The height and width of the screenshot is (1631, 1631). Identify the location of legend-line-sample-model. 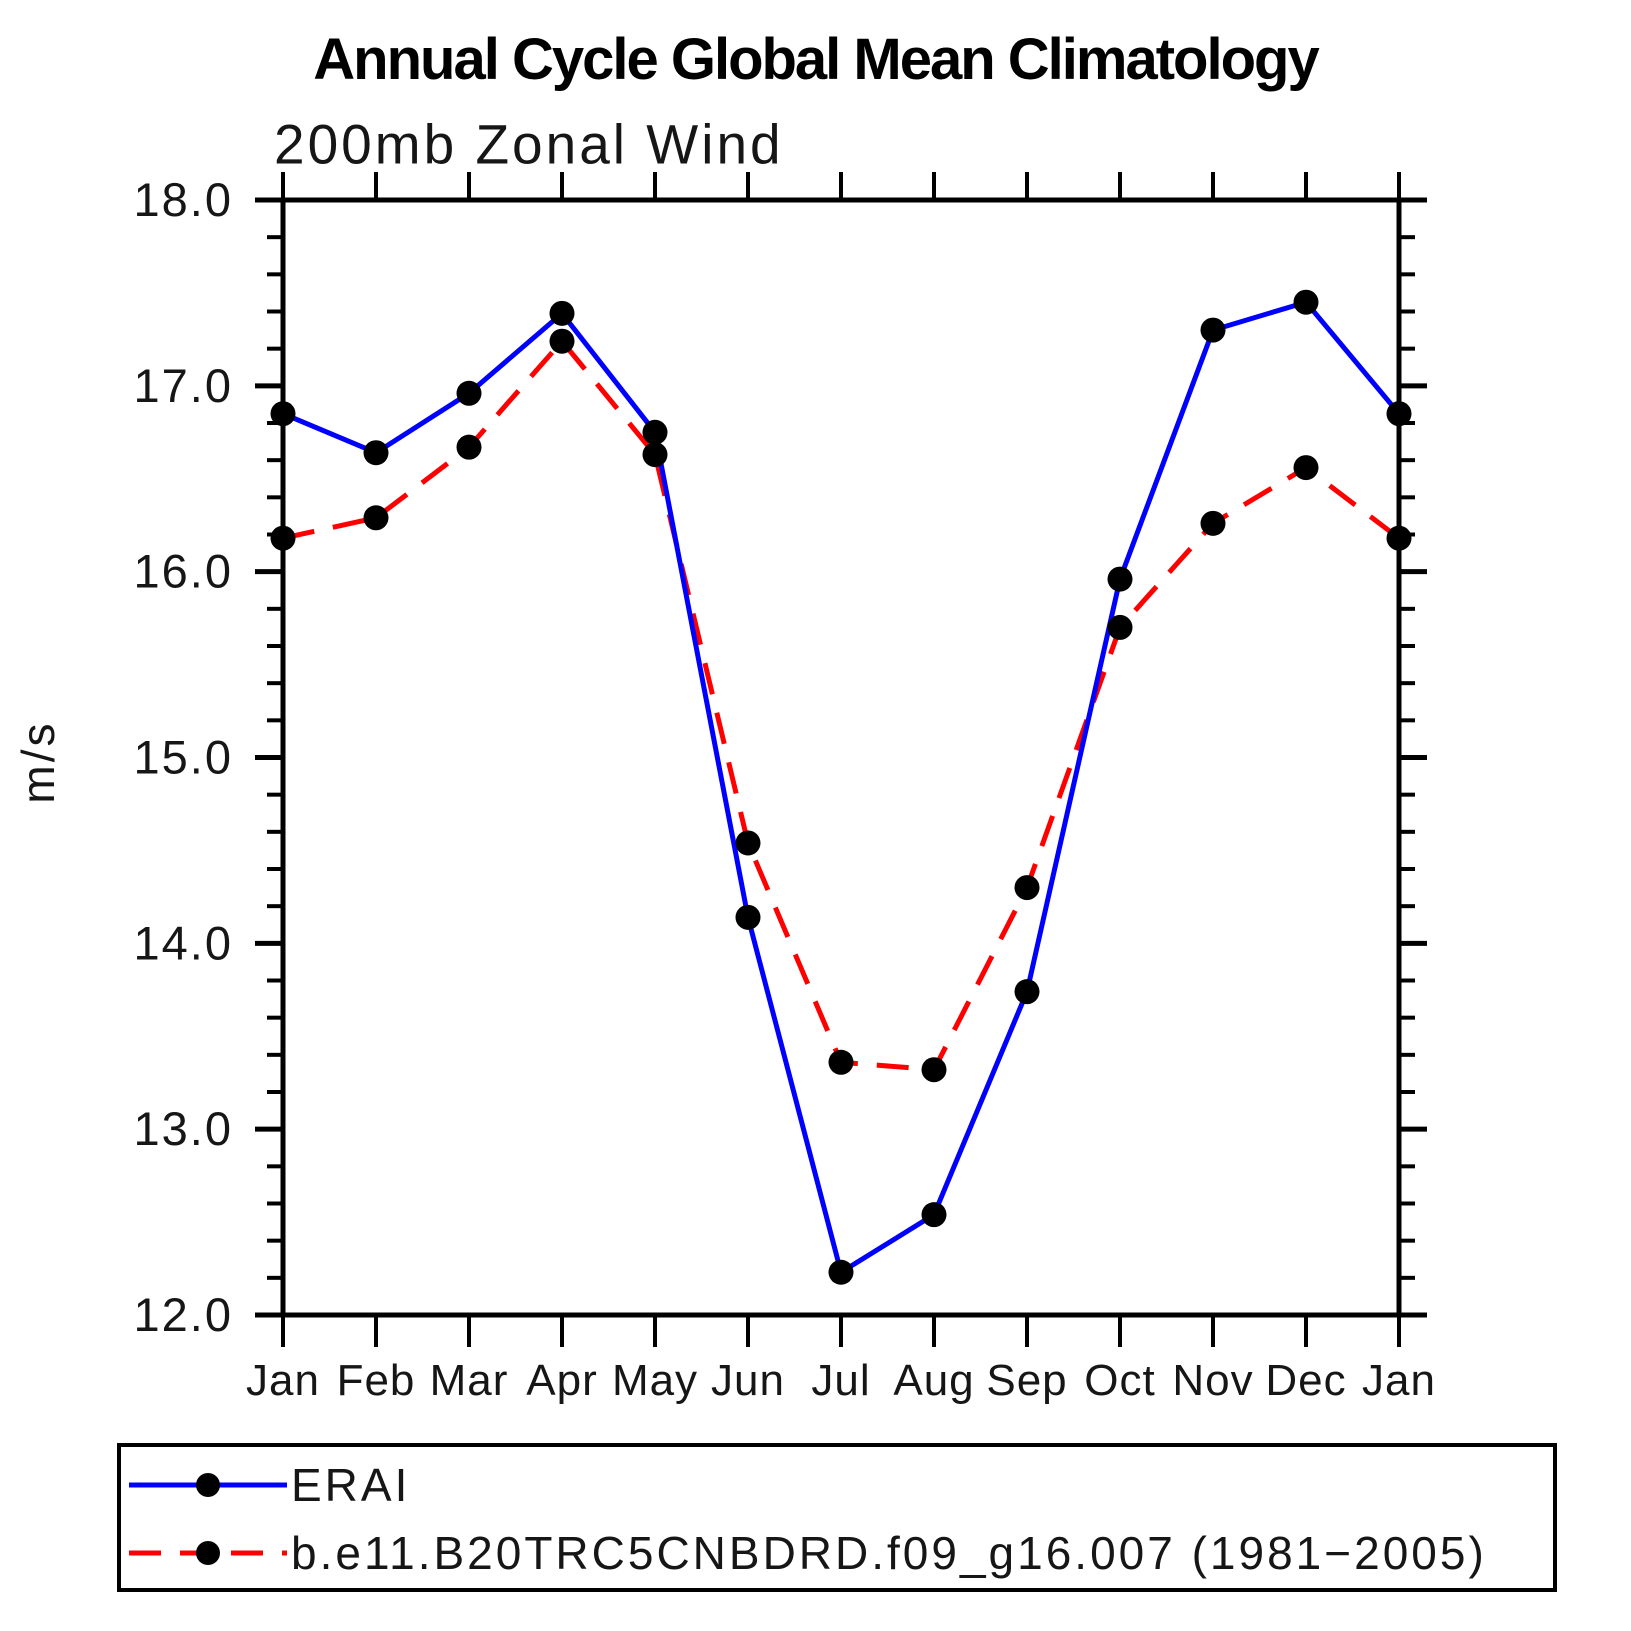
(208, 1553).